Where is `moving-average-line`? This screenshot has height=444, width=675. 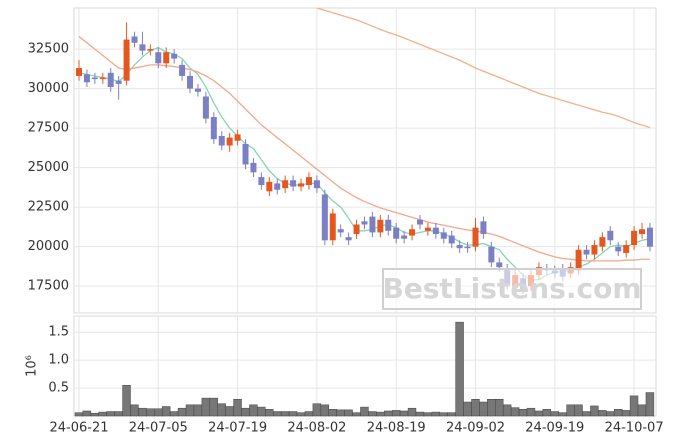 moving-average-line is located at coordinates (483, 68).